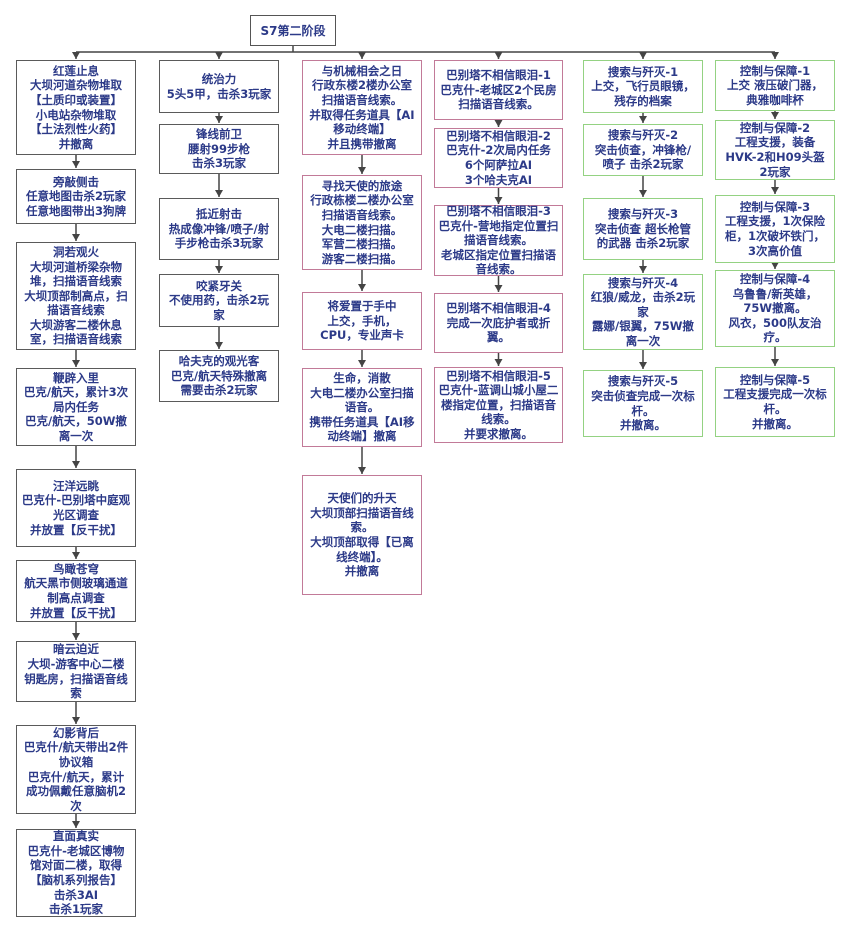 This screenshot has height=934, width=850. I want to click on task-line: 巴克/航天，累计3次, so click(76, 392).